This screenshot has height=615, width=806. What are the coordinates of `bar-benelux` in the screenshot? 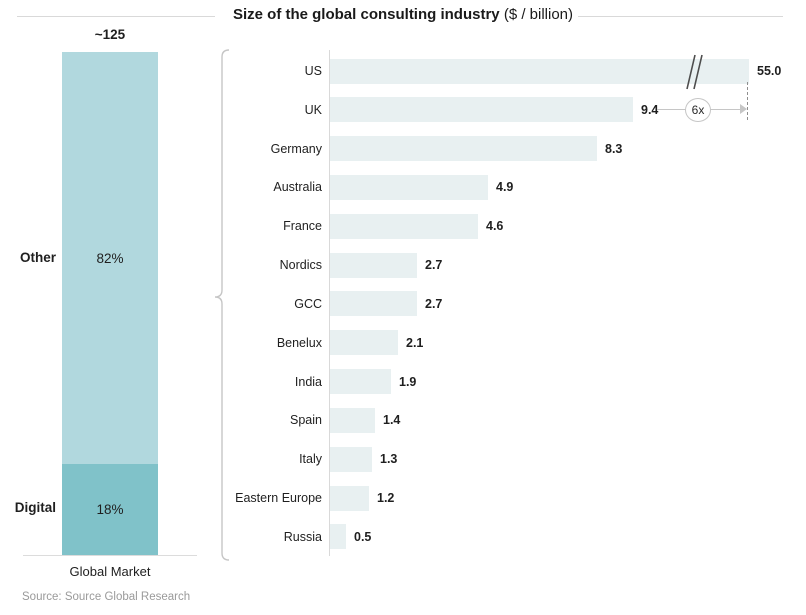 It's located at (364, 343).